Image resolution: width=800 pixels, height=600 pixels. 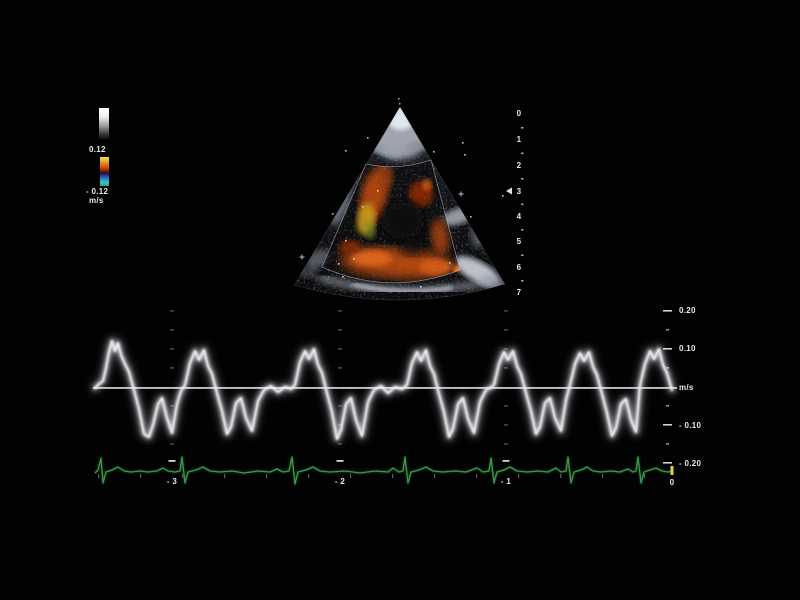 I want to click on velocity-unit-label: m/s, so click(x=686, y=387).